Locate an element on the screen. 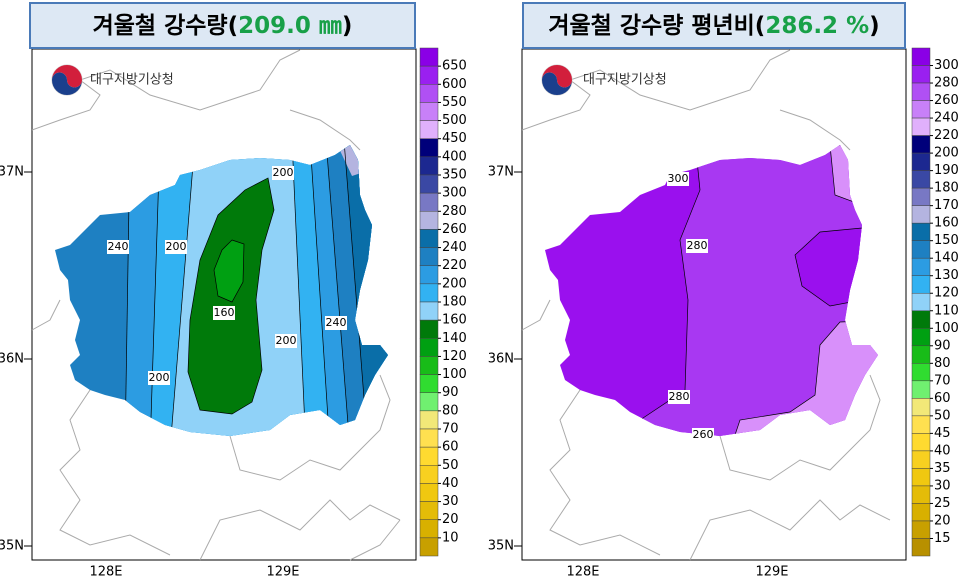 The height and width of the screenshot is (578, 959). title: 겨울철 강수량 평년비(286.2 %) is located at coordinates (713, 26).